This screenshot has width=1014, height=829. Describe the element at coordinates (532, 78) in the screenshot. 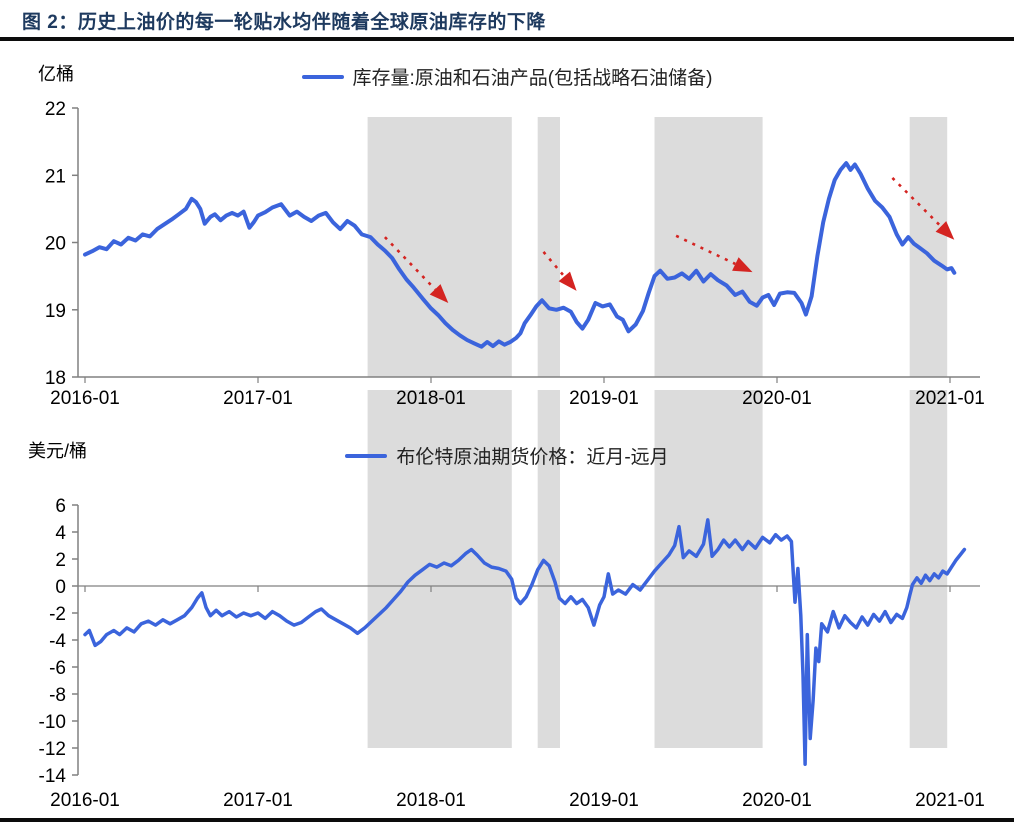

I see `top-legend-label: 库存量:原油和石油产品(包括战略石油储备)` at that location.